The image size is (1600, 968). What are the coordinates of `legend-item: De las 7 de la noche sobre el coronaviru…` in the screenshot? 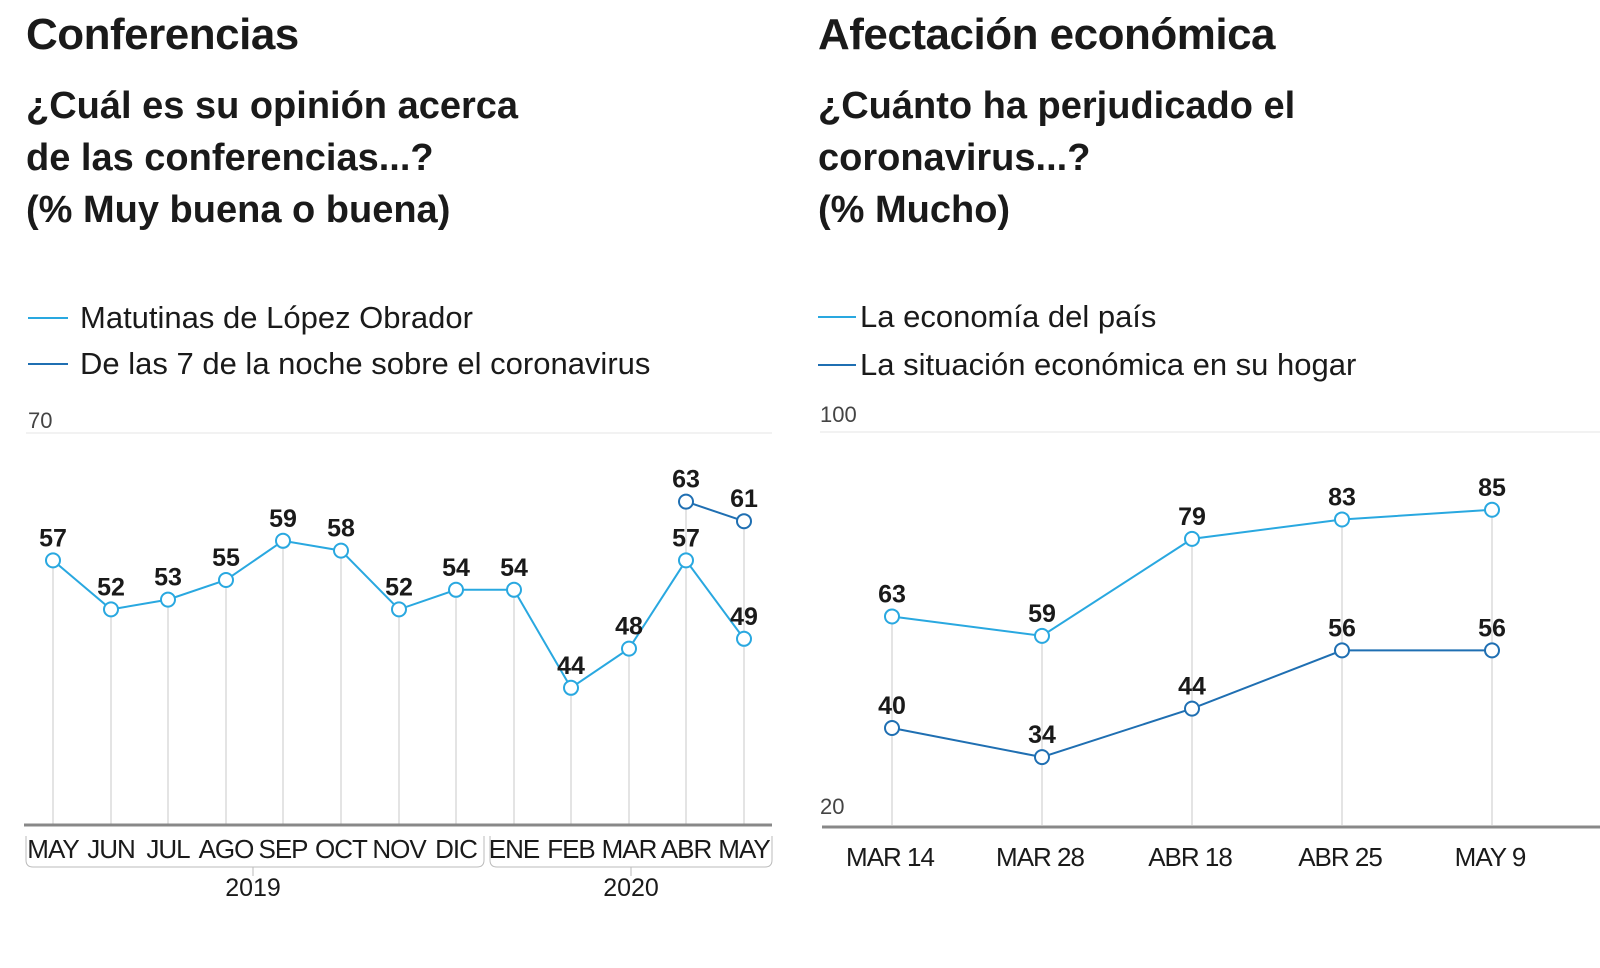 It's located at (339, 364).